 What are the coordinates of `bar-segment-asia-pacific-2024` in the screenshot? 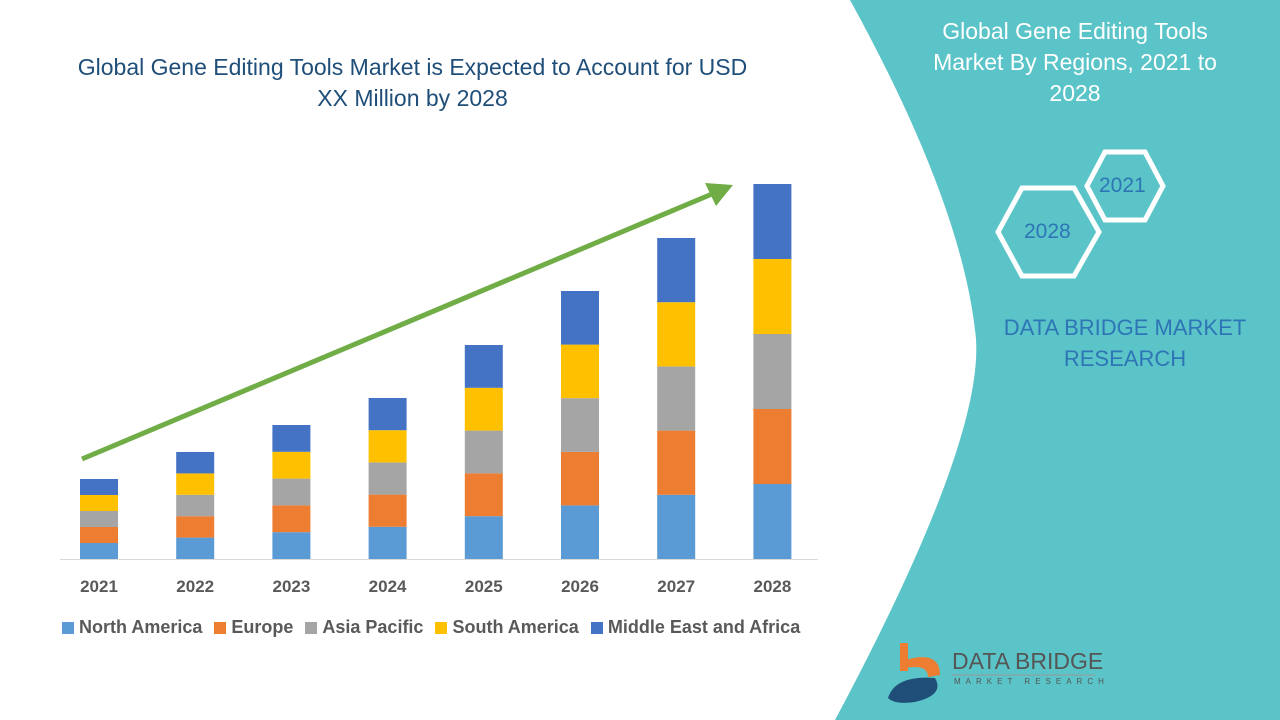 It's located at (387, 478).